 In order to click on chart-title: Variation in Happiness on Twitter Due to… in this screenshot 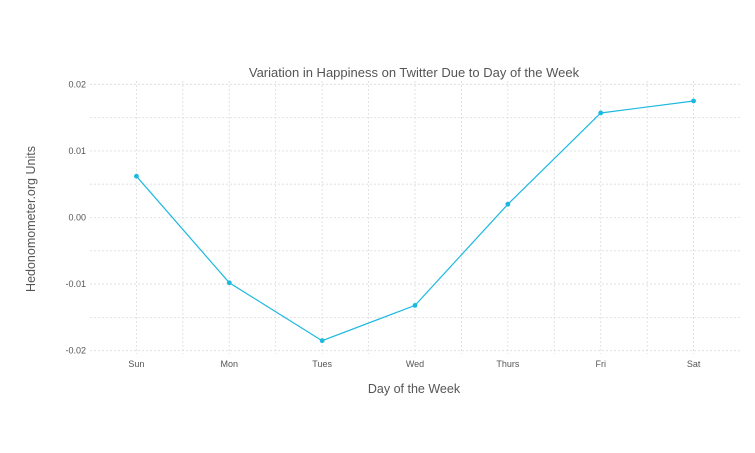, I will do `click(414, 72)`.